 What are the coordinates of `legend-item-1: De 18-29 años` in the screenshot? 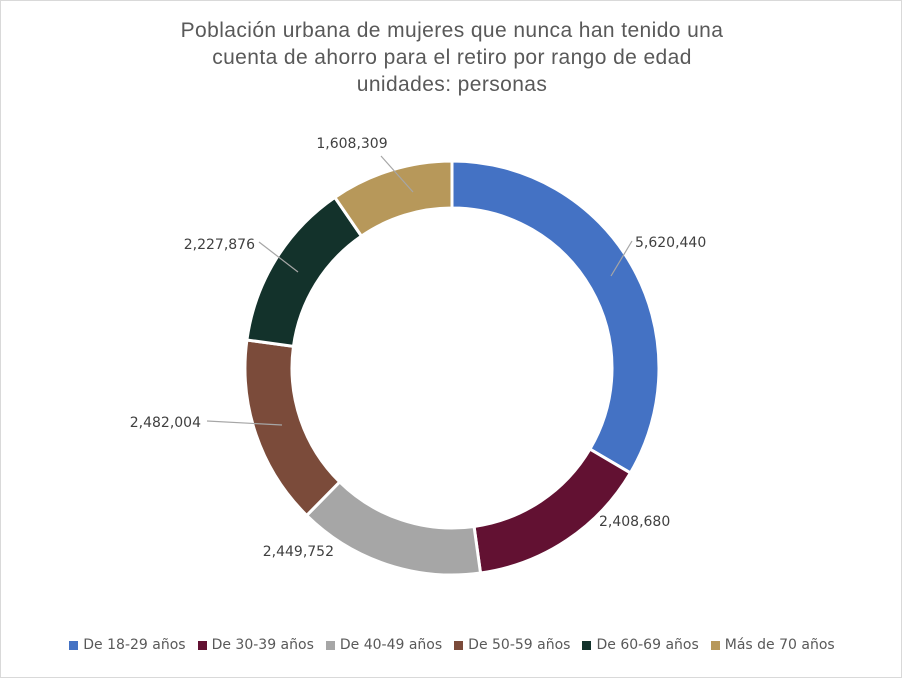 It's located at (127, 645).